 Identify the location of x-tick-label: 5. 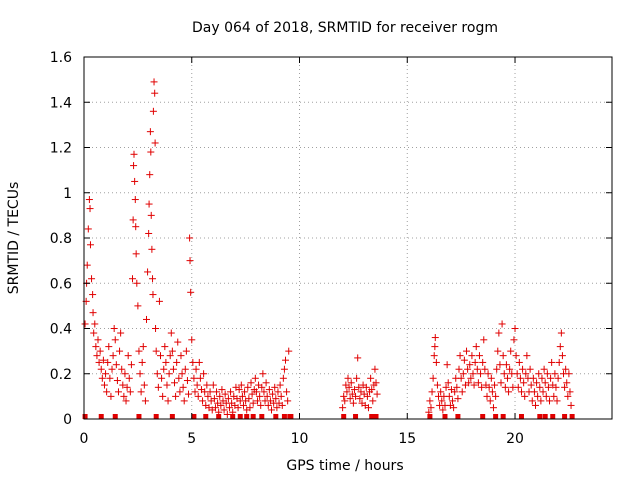
(191, 439).